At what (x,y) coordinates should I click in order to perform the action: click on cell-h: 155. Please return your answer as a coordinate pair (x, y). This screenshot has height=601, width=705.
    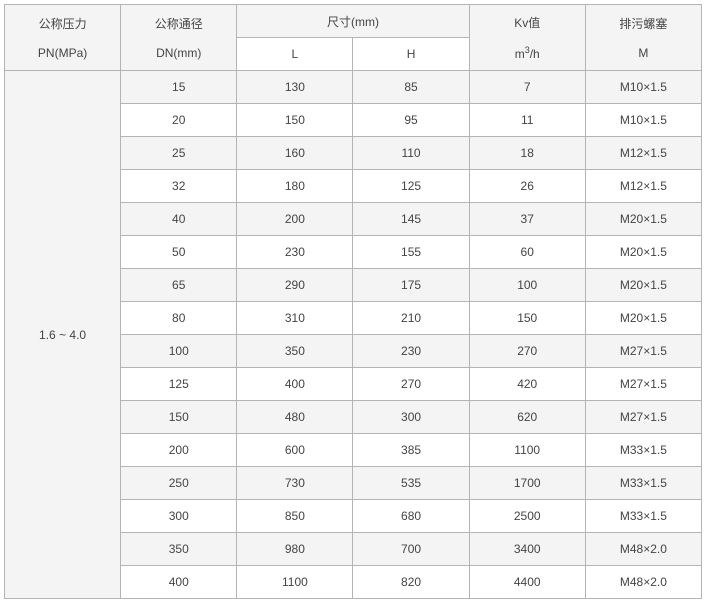
    Looking at the image, I should click on (411, 252).